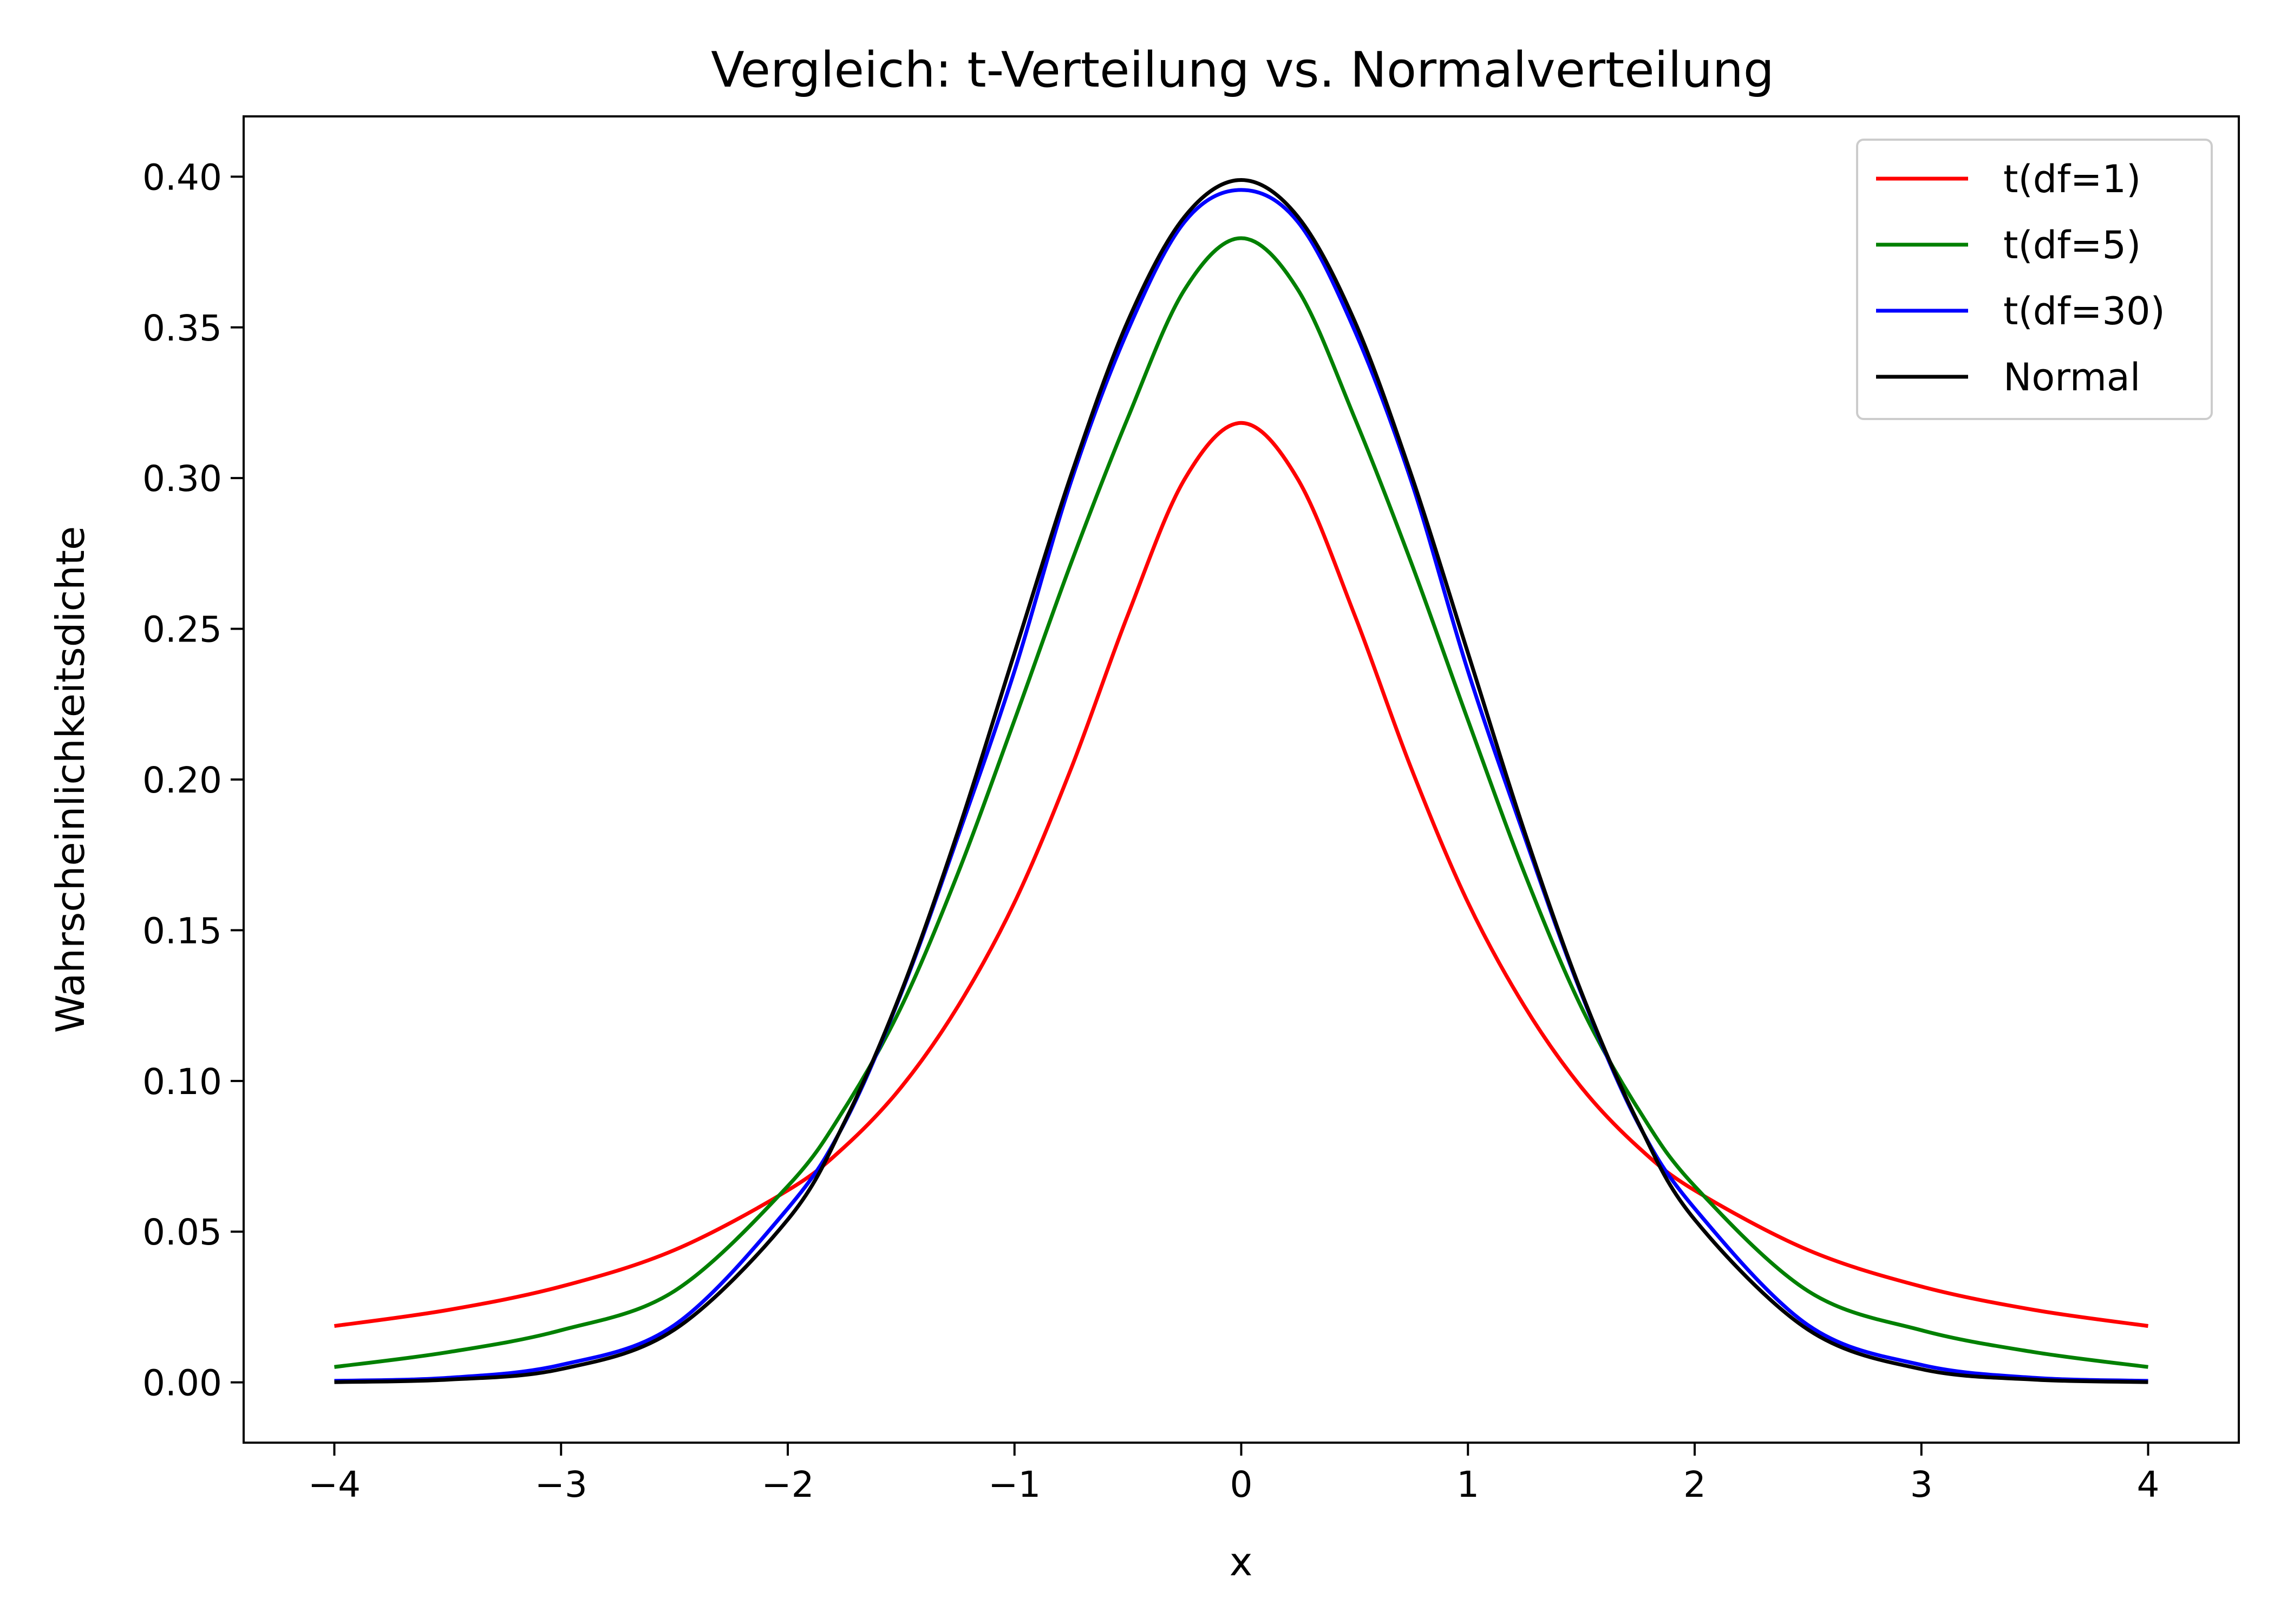 The width and height of the screenshot is (2274, 1624). What do you see at coordinates (561, 1485) in the screenshot?
I see `x-tick-label: −3` at bounding box center [561, 1485].